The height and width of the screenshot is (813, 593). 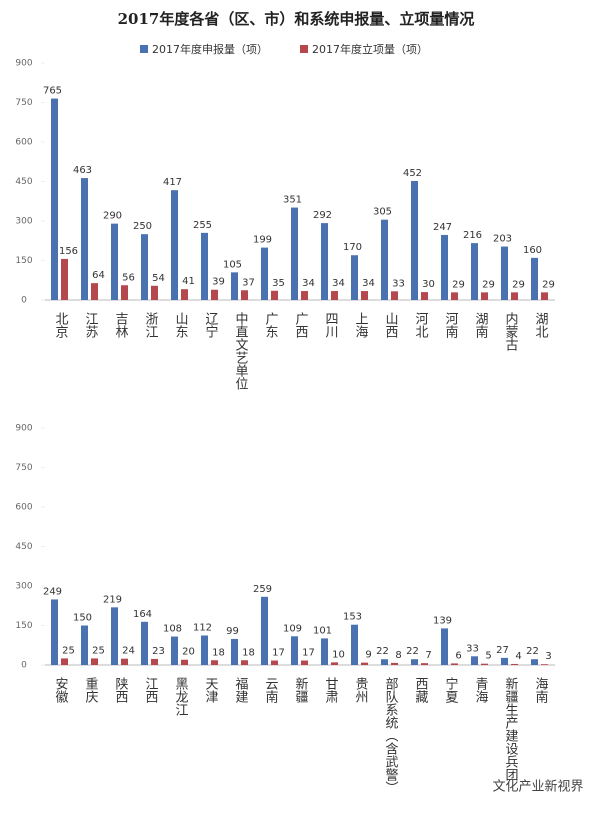 What do you see at coordinates (98, 275) in the screenshot?
I see `value-label: 64` at bounding box center [98, 275].